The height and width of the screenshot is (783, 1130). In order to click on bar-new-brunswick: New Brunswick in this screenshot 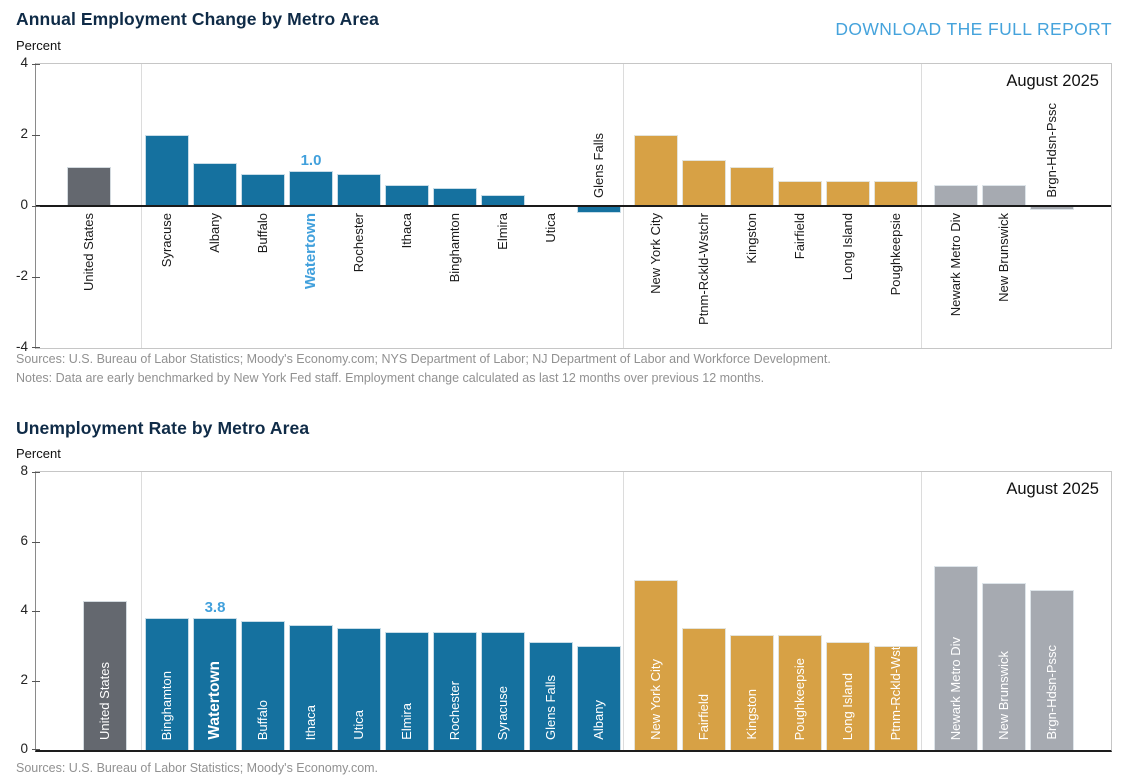, I will do `click(1004, 666)`.